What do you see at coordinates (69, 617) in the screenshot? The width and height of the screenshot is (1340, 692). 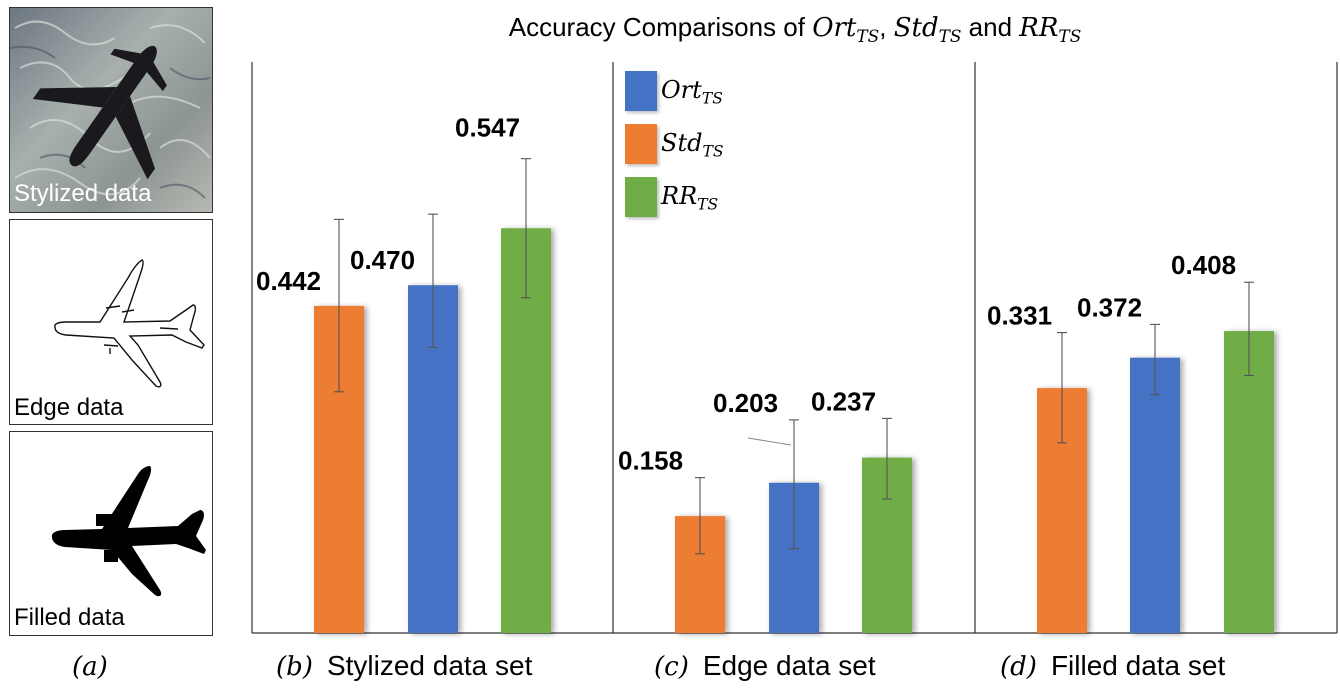 I see `filled-data-label: Filled data` at bounding box center [69, 617].